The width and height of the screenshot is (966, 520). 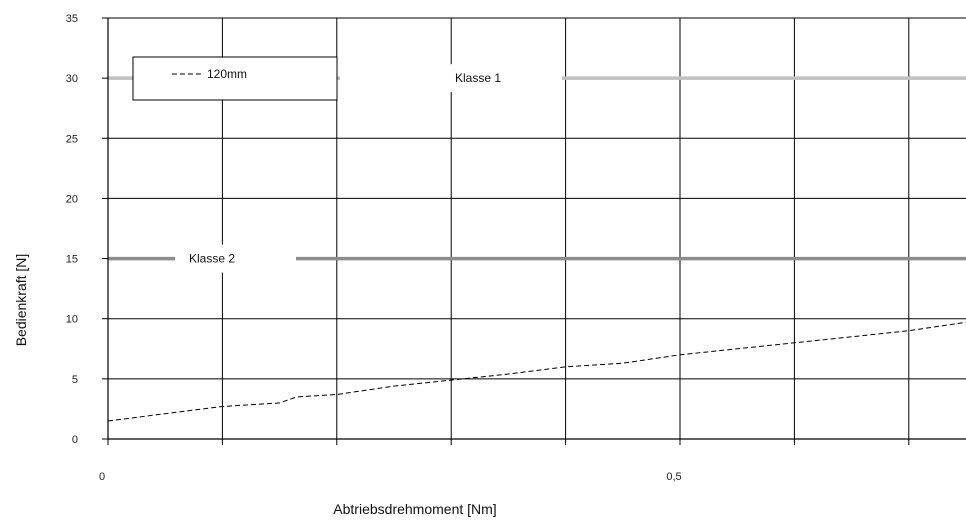 What do you see at coordinates (414, 509) in the screenshot?
I see `x-axis-label: Abtriebsdrehmoment [Nm]` at bounding box center [414, 509].